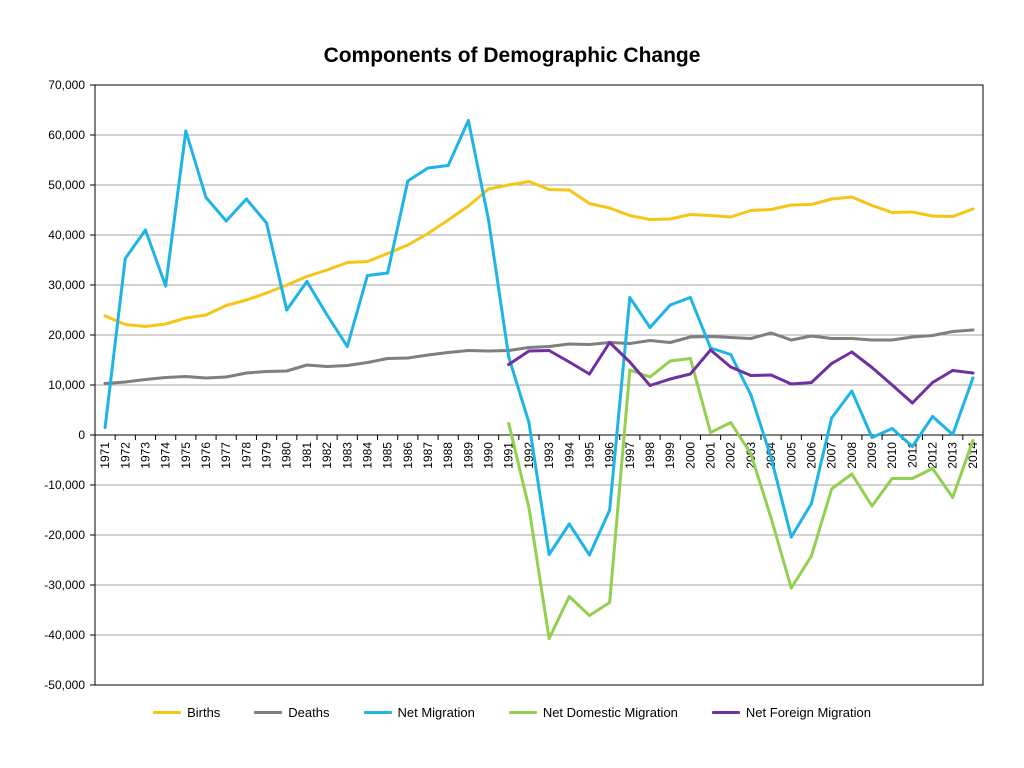 This screenshot has width=1024, height=768. Describe the element at coordinates (66, 185) in the screenshot. I see `y-tick-label: 50,000` at that location.